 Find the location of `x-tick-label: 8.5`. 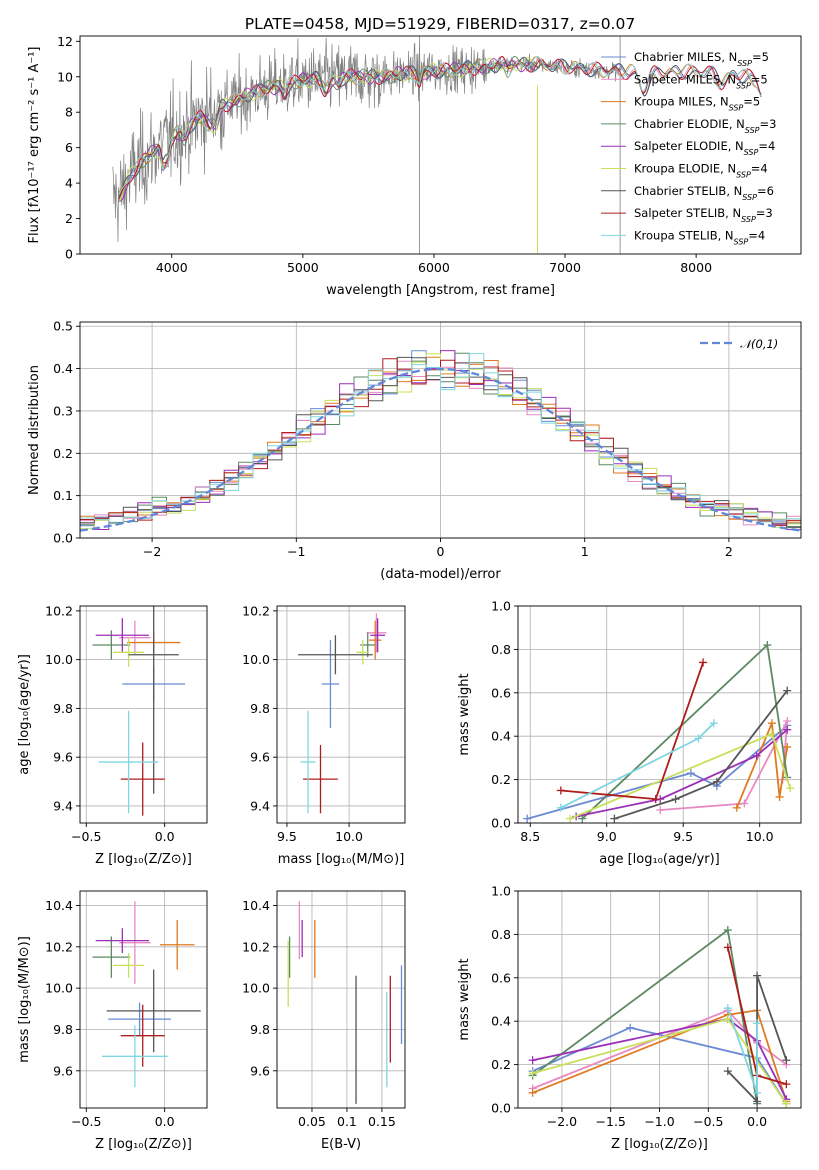

x-tick-label: 8.5 is located at coordinates (530, 836).